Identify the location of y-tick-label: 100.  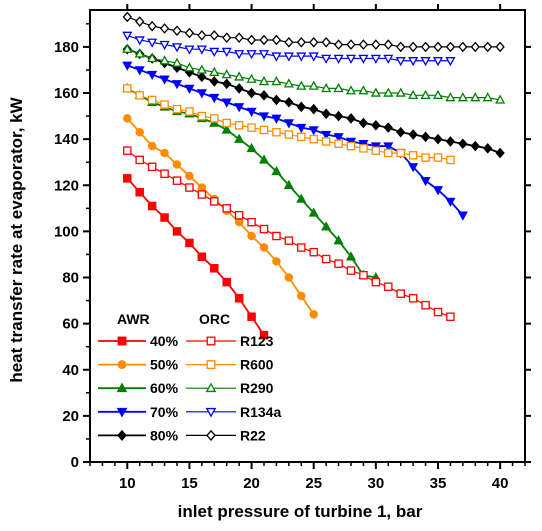
(66, 231).